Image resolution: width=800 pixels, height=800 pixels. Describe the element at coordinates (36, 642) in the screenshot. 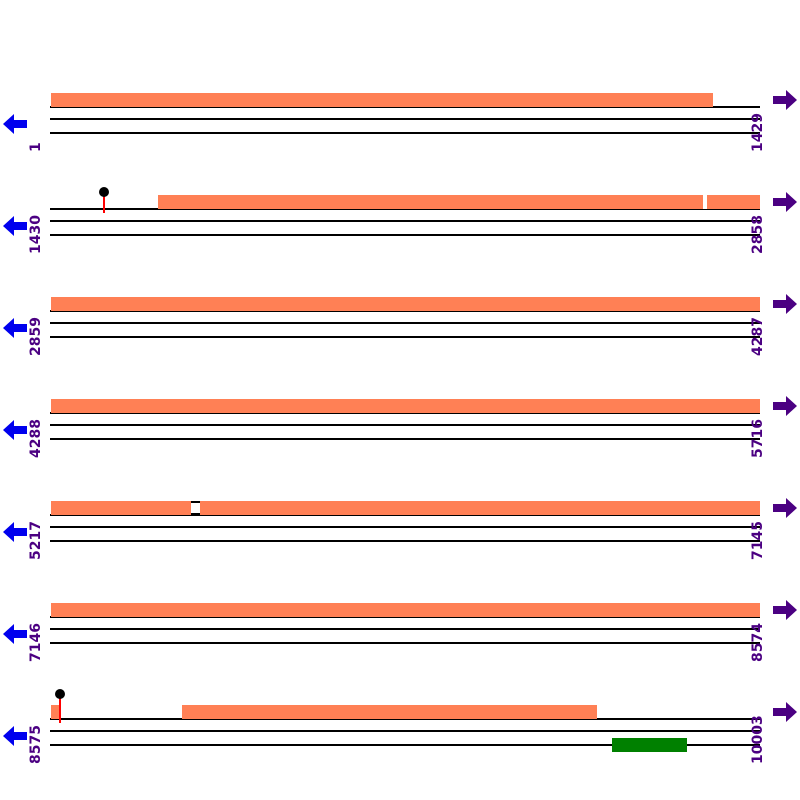

I see `row-start-coordinate: 7146` at that location.